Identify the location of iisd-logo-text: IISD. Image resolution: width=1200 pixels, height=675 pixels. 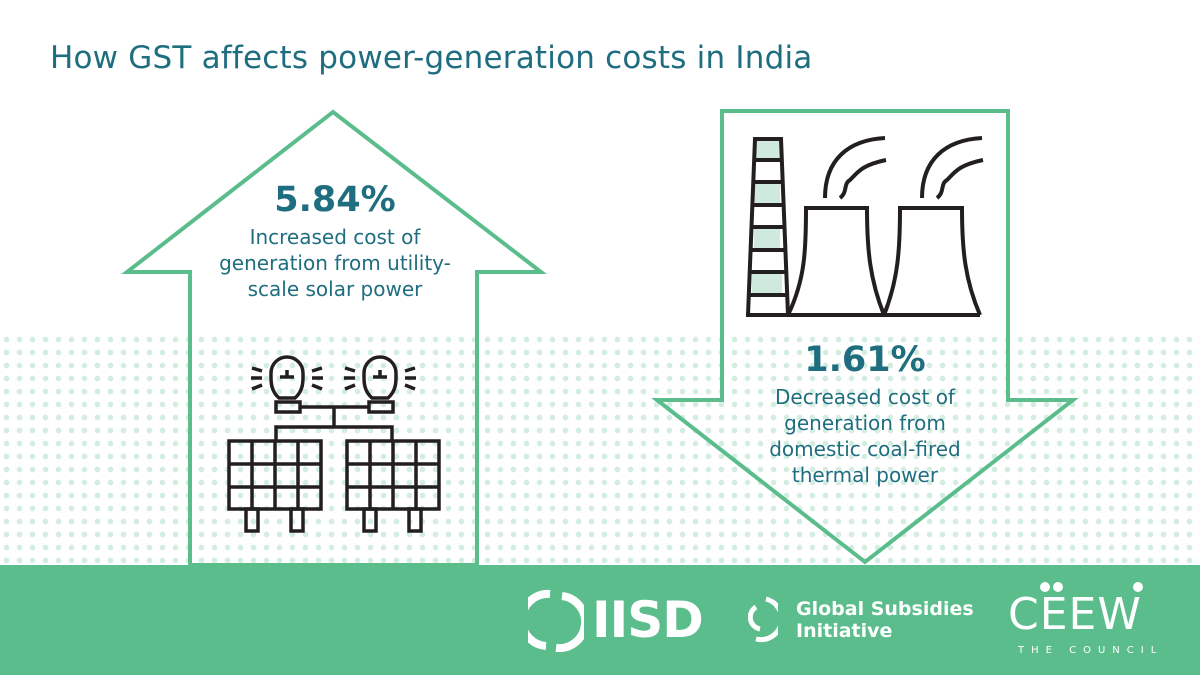
(648, 620).